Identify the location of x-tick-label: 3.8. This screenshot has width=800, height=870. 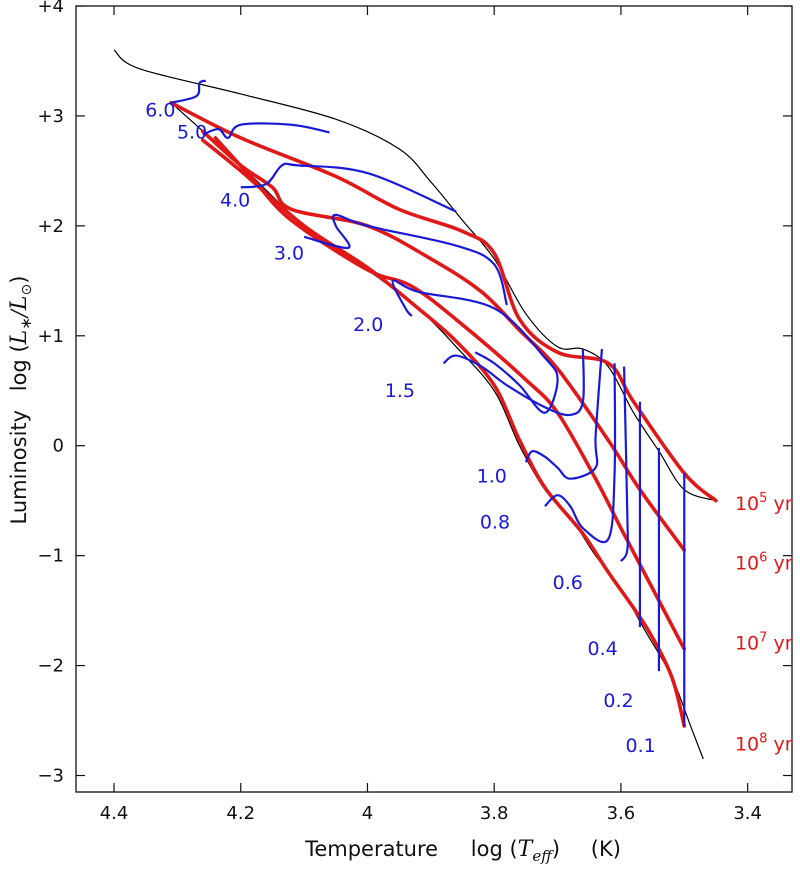
(494, 813).